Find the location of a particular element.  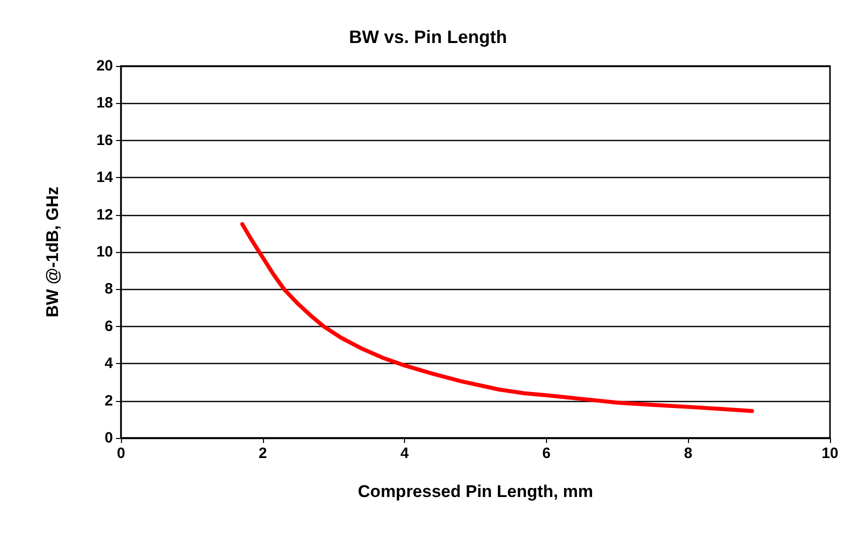

y-axis-title: BW @-1dB, GHz is located at coordinates (52, 252).